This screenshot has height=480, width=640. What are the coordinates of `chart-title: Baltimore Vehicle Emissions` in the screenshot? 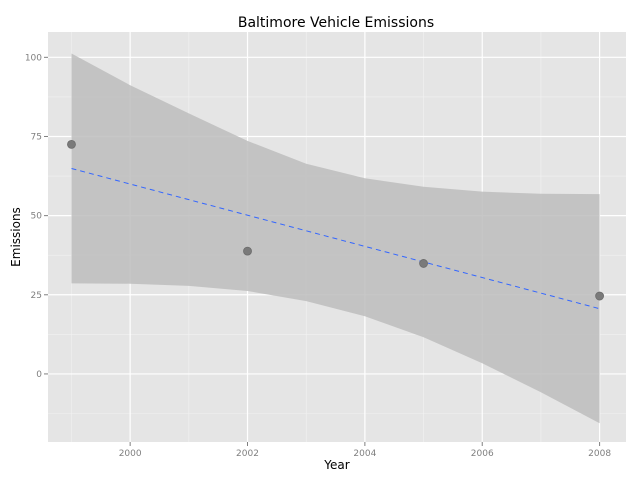 It's located at (336, 23).